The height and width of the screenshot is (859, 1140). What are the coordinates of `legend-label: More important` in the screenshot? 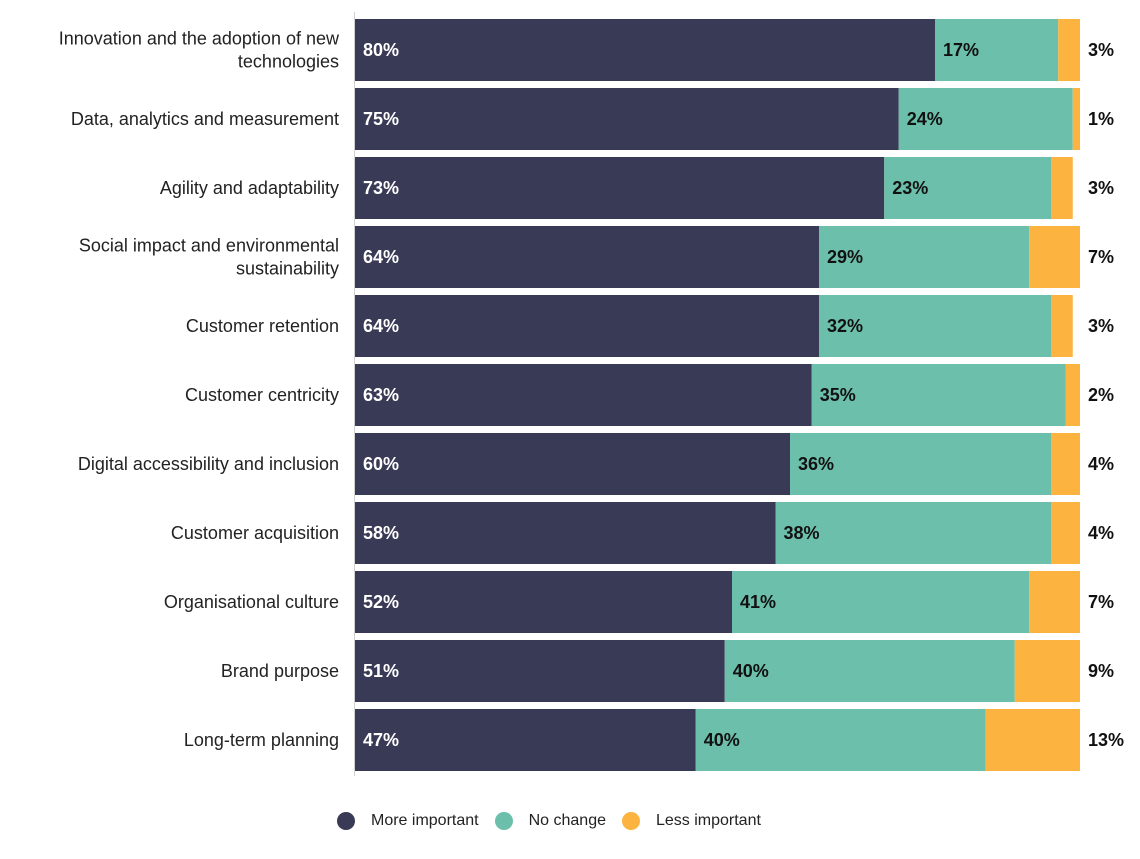 It's located at (425, 820).